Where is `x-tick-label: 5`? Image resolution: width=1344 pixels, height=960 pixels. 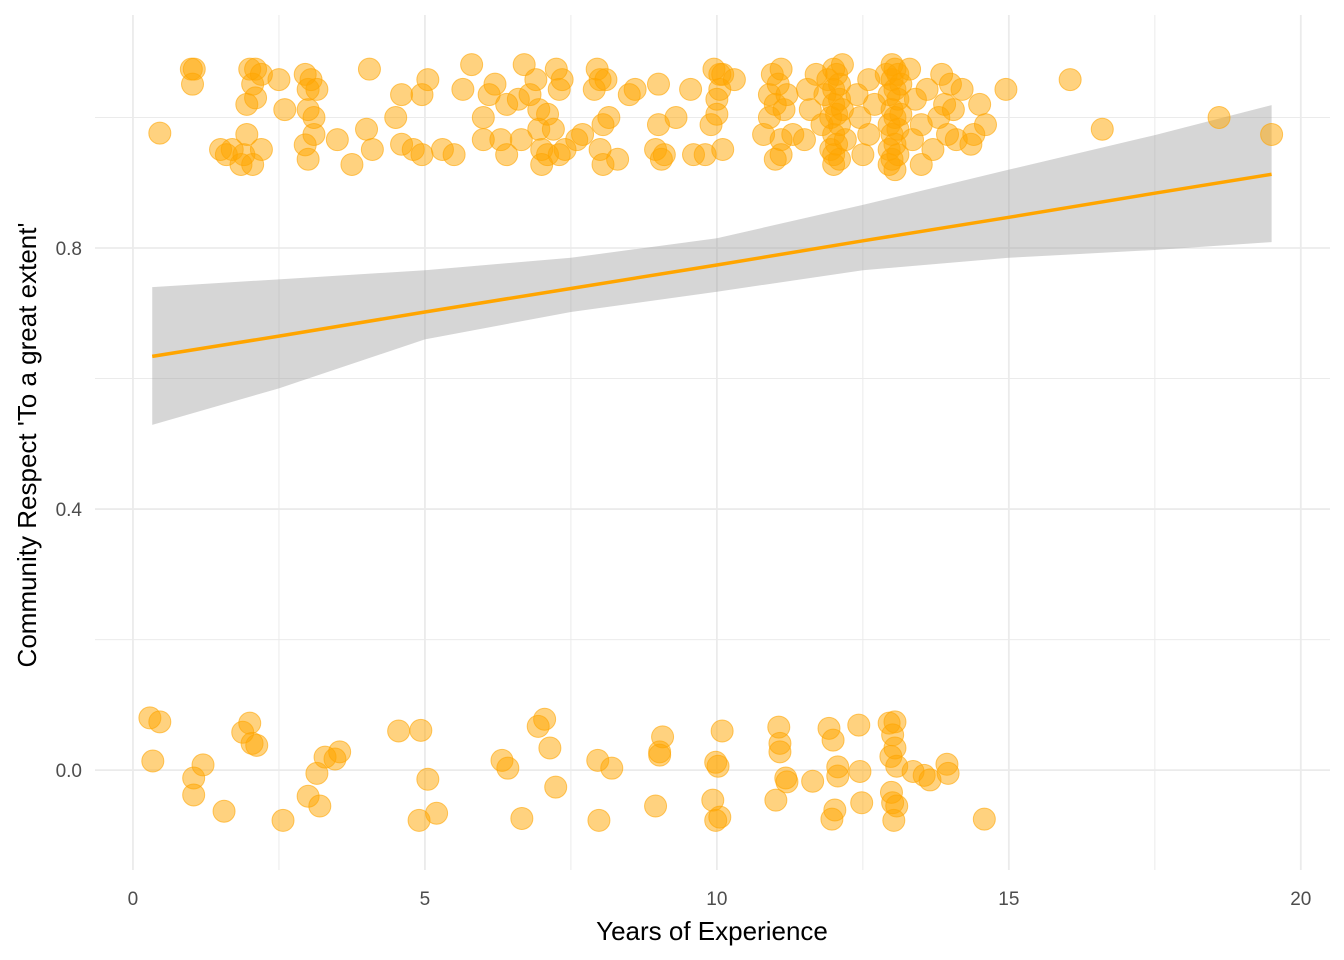
x-tick-label: 5 is located at coordinates (425, 899).